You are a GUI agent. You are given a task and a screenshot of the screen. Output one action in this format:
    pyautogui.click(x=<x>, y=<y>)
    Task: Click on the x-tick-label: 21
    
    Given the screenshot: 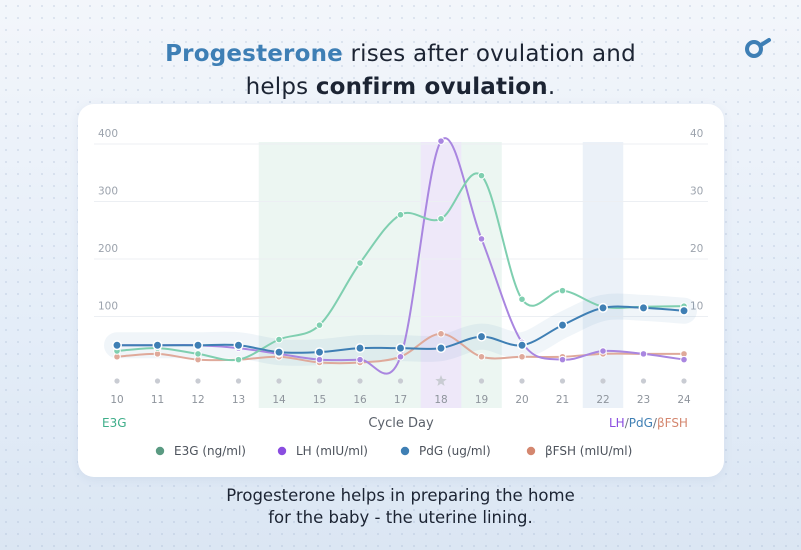 What is the action you would take?
    pyautogui.click(x=562, y=400)
    